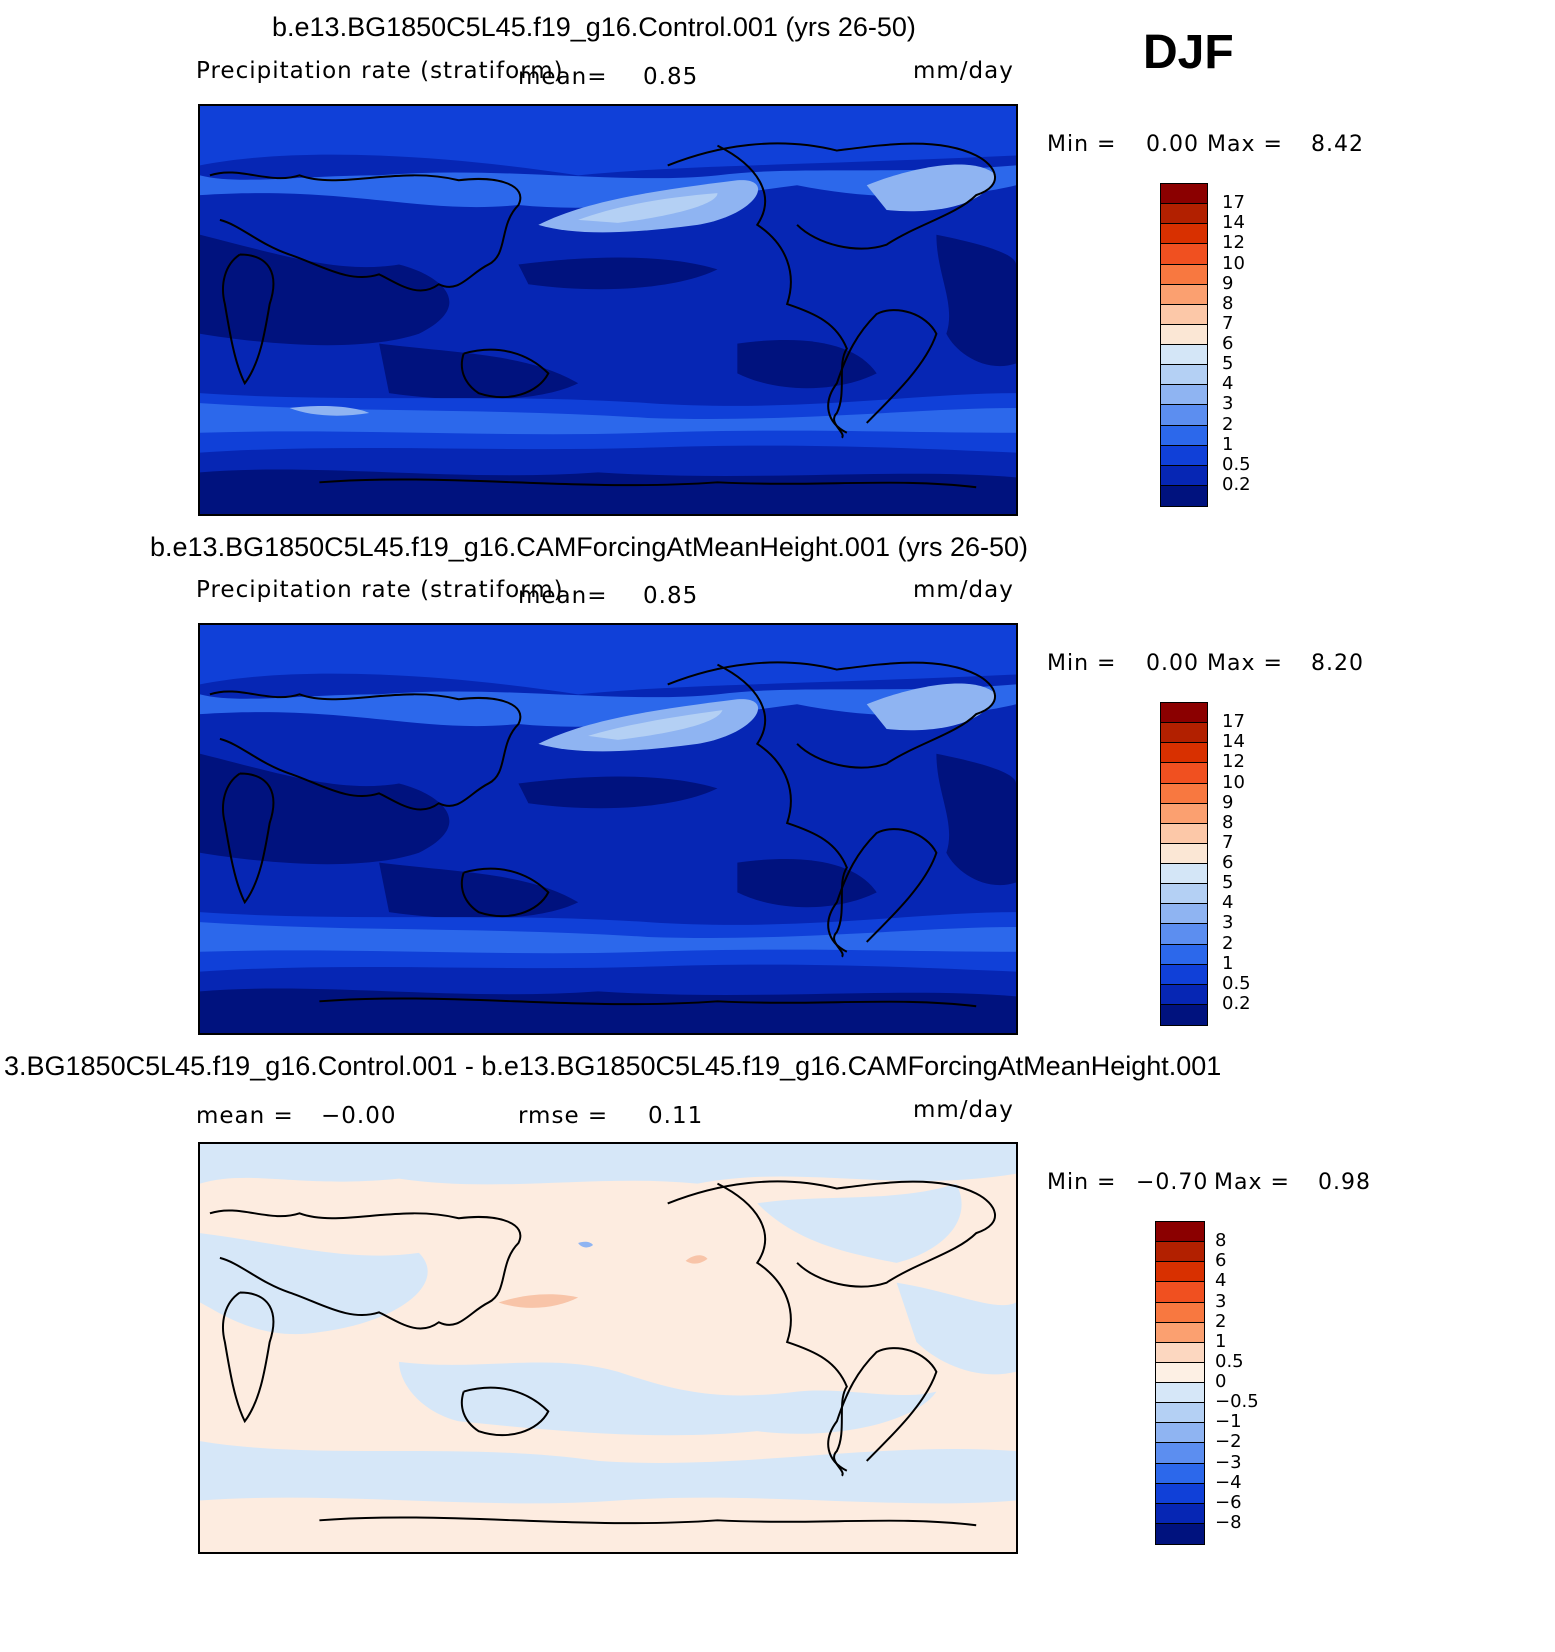 The width and height of the screenshot is (1555, 1652). What do you see at coordinates (1228, 842) in the screenshot?
I see `colorbar-tick-label: 7` at bounding box center [1228, 842].